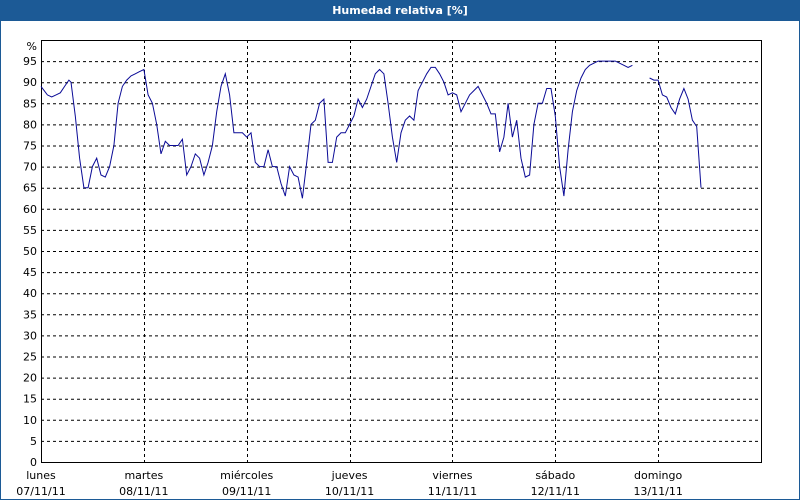  What do you see at coordinates (30, 61) in the screenshot?
I see `y-tick-label: 95` at bounding box center [30, 61].